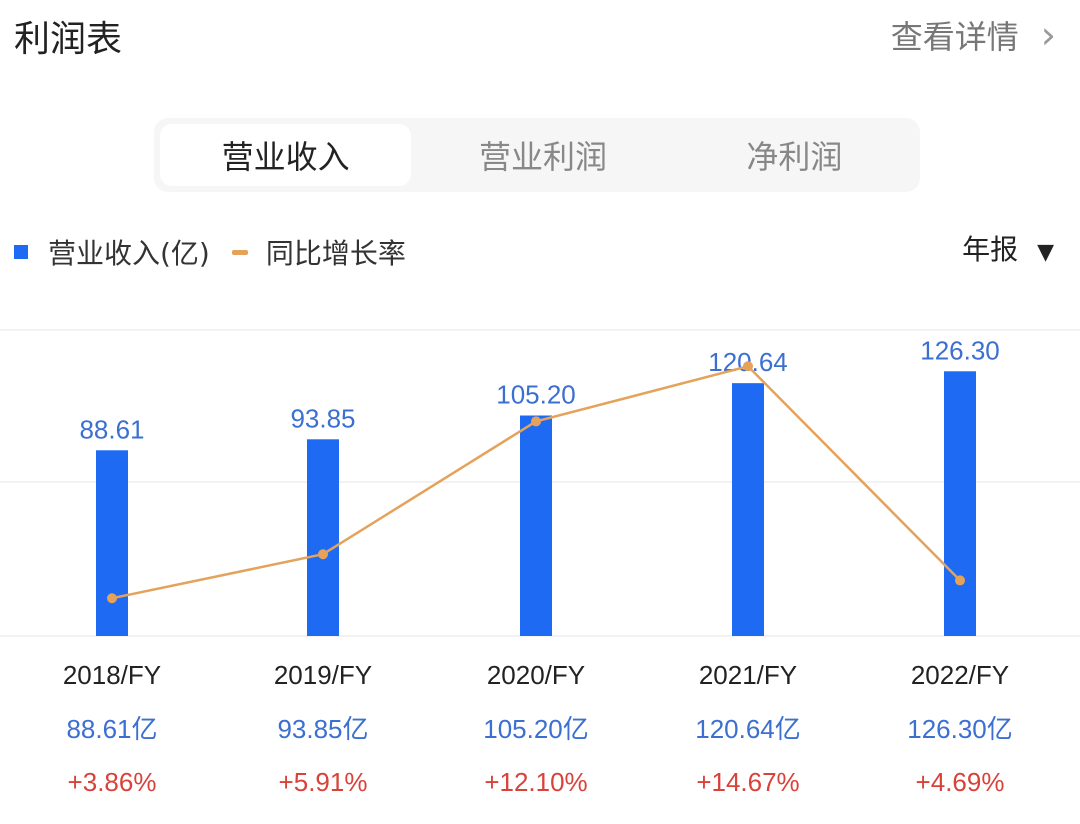 The width and height of the screenshot is (1080, 824). I want to click on bar-value-label: 126.30, so click(960, 350).